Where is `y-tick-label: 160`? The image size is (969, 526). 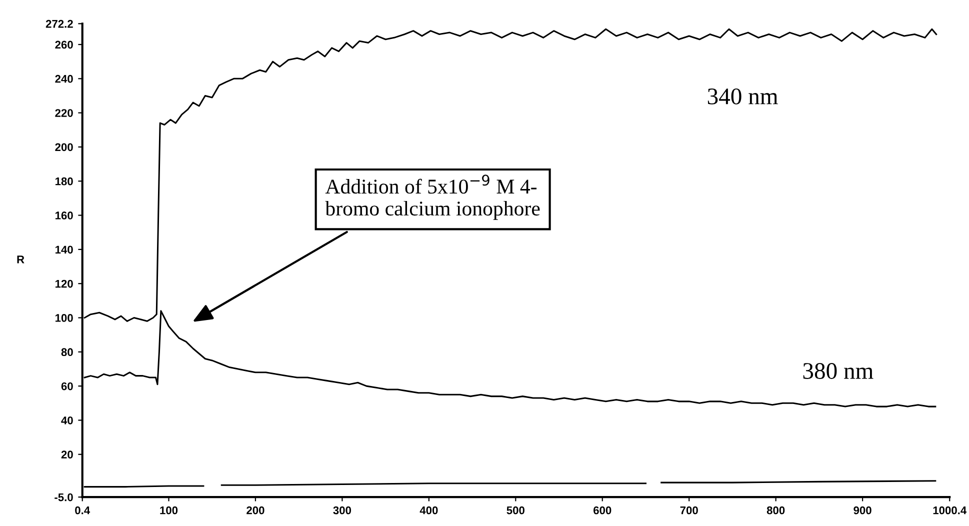 y-tick-label: 160 is located at coordinates (64, 216).